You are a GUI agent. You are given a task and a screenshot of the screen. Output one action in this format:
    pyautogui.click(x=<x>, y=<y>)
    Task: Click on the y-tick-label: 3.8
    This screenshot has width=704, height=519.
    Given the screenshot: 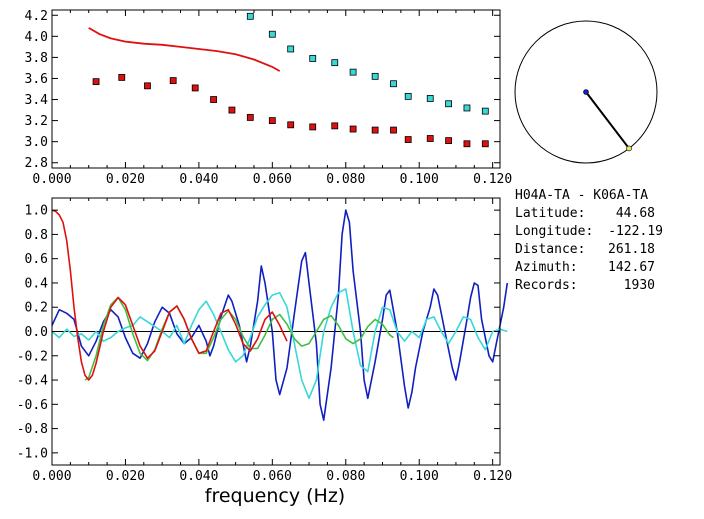 What is the action you would take?
    pyautogui.click(x=36, y=58)
    